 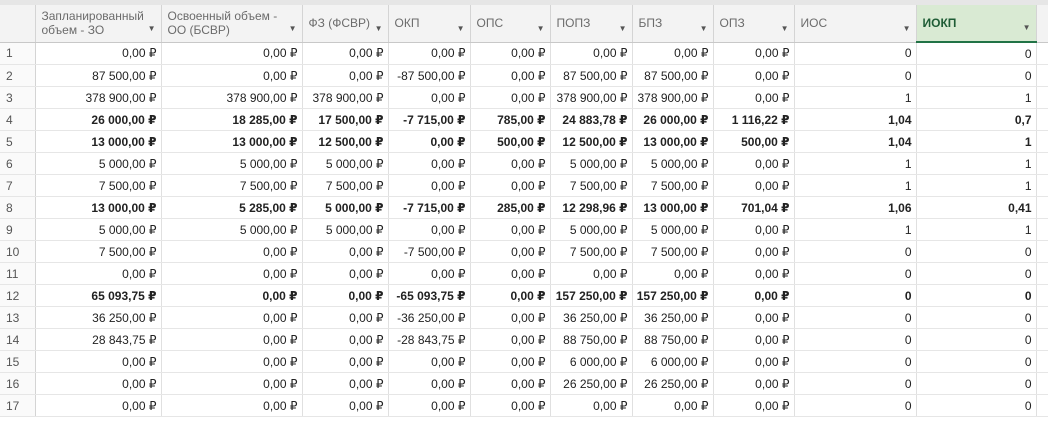 What do you see at coordinates (673, 317) in the screenshot?
I see `table-cell: 36 250,00 ₽` at bounding box center [673, 317].